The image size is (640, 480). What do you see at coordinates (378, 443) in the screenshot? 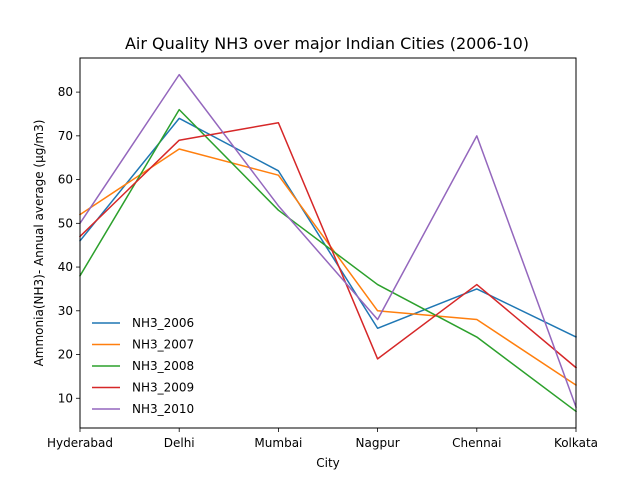
I see `x-tick-label-nagpur: Nagpur` at bounding box center [378, 443].